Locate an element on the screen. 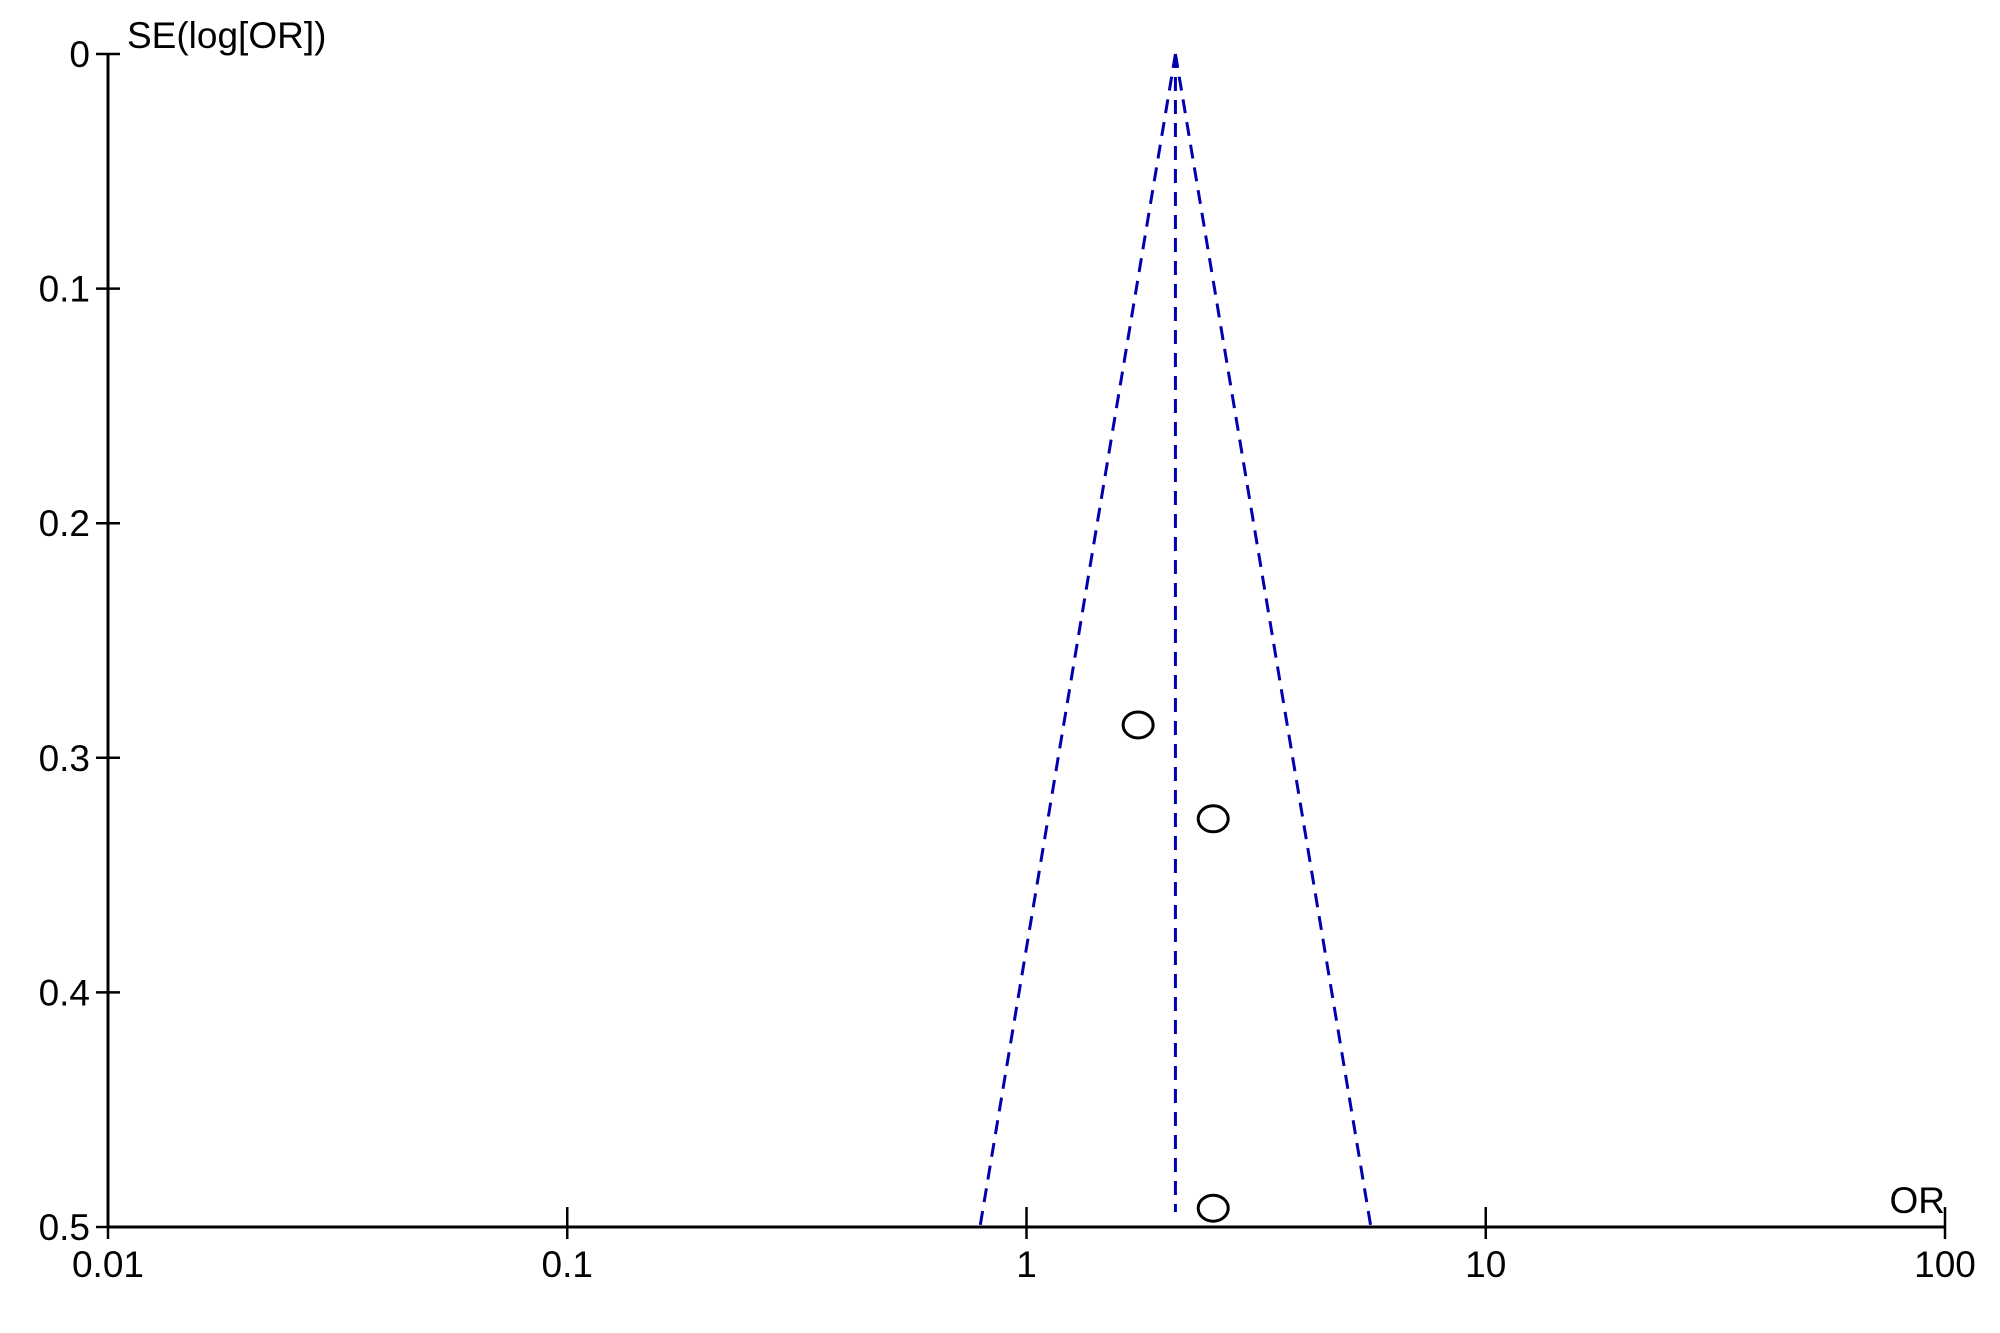 This screenshot has height=1333, width=2000. y-tick-label: 0.1 is located at coordinates (64, 289).